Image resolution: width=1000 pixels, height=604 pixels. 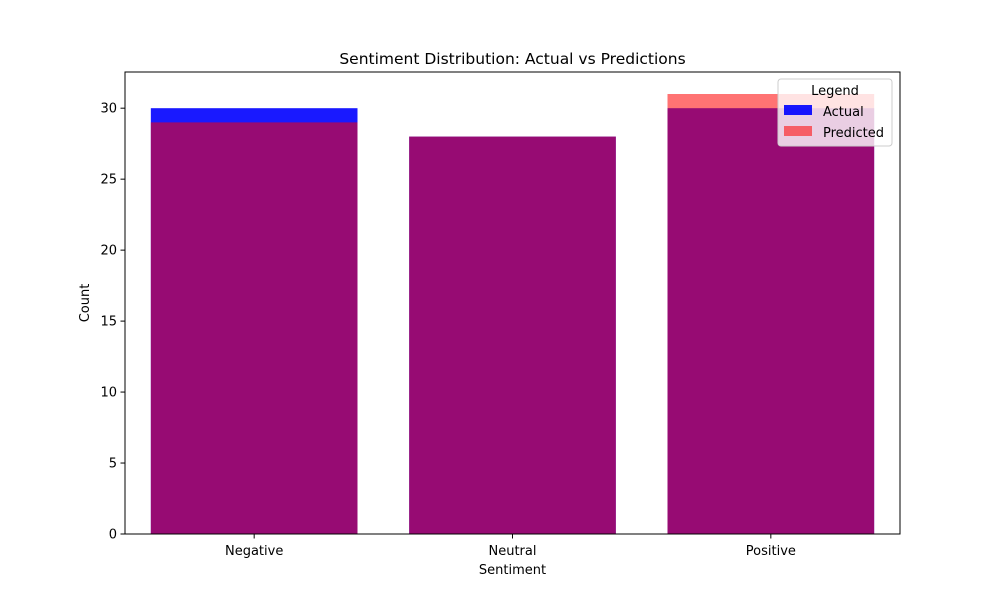 I want to click on x-tick-label: Positive, so click(x=771, y=551).